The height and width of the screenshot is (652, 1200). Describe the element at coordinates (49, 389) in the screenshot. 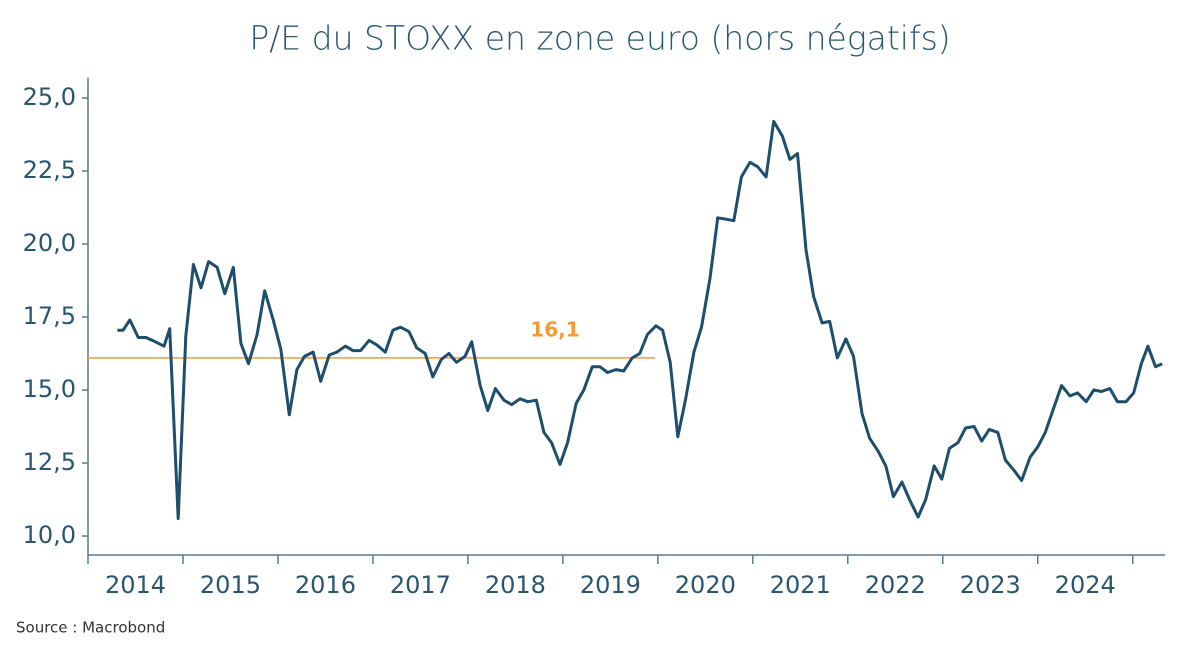

I see `y-tick-label: 15,0` at that location.